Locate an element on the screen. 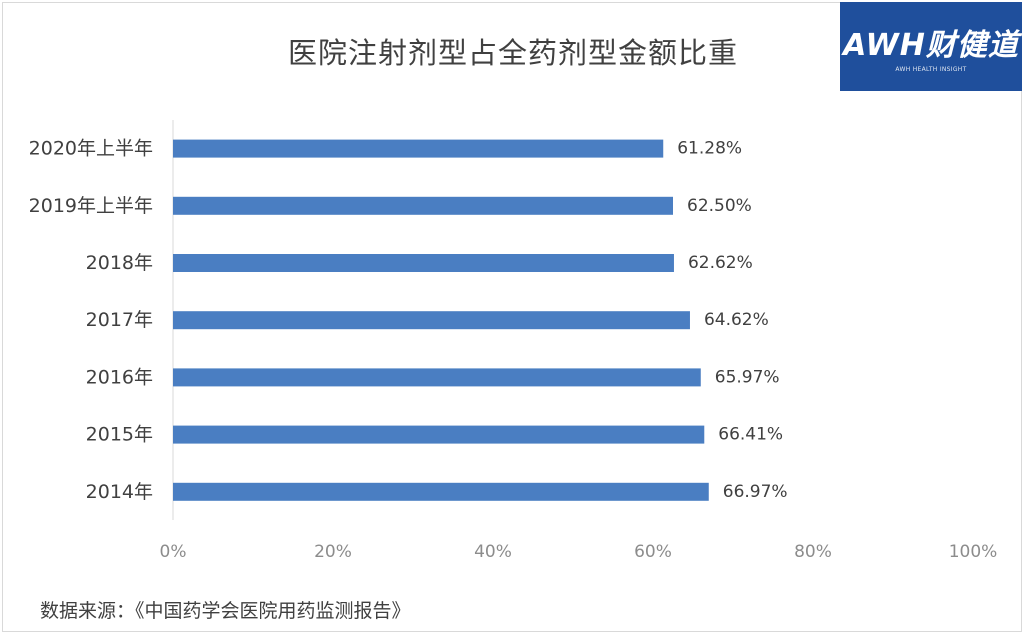  data-label: 61.28% is located at coordinates (709, 149).